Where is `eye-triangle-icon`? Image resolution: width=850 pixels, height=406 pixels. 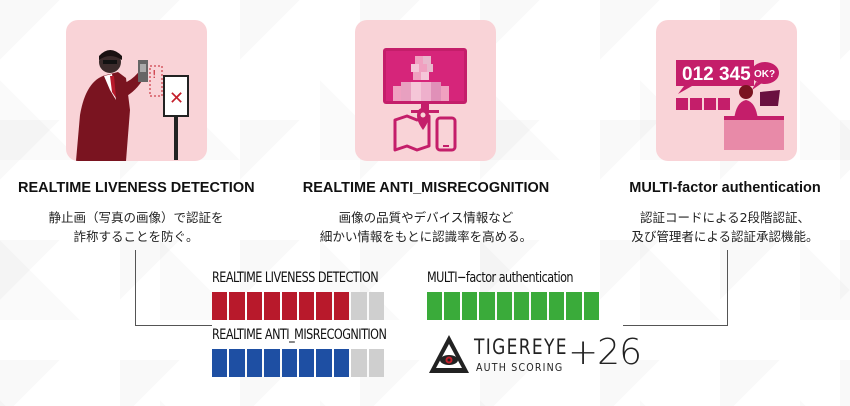
eye-triangle-icon is located at coordinates (449, 354).